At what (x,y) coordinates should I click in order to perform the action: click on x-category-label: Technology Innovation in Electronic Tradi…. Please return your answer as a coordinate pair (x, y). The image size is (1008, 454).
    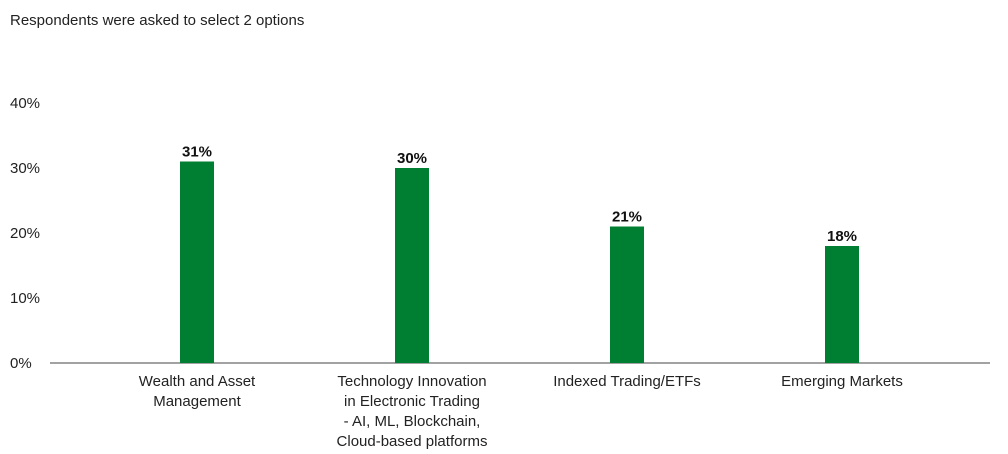
    Looking at the image, I should click on (412, 411).